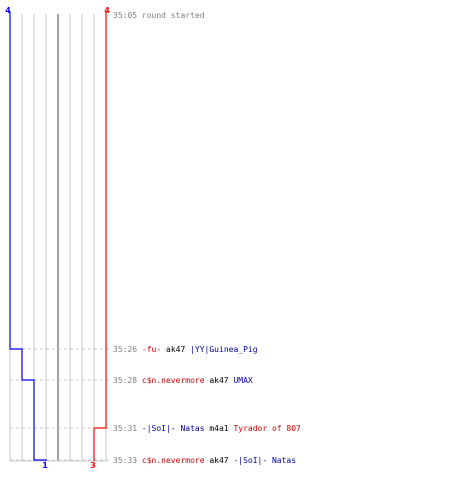  I want to click on event-victim: UMAX, so click(241, 380).